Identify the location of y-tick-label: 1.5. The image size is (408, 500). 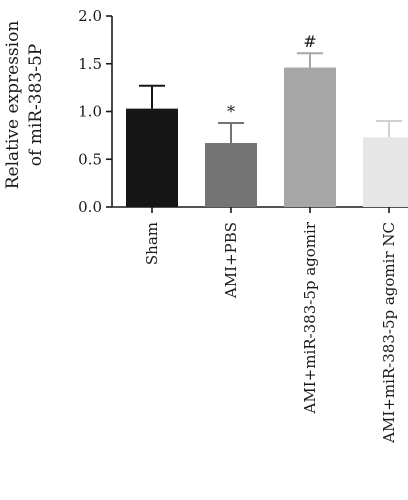
(90, 64).